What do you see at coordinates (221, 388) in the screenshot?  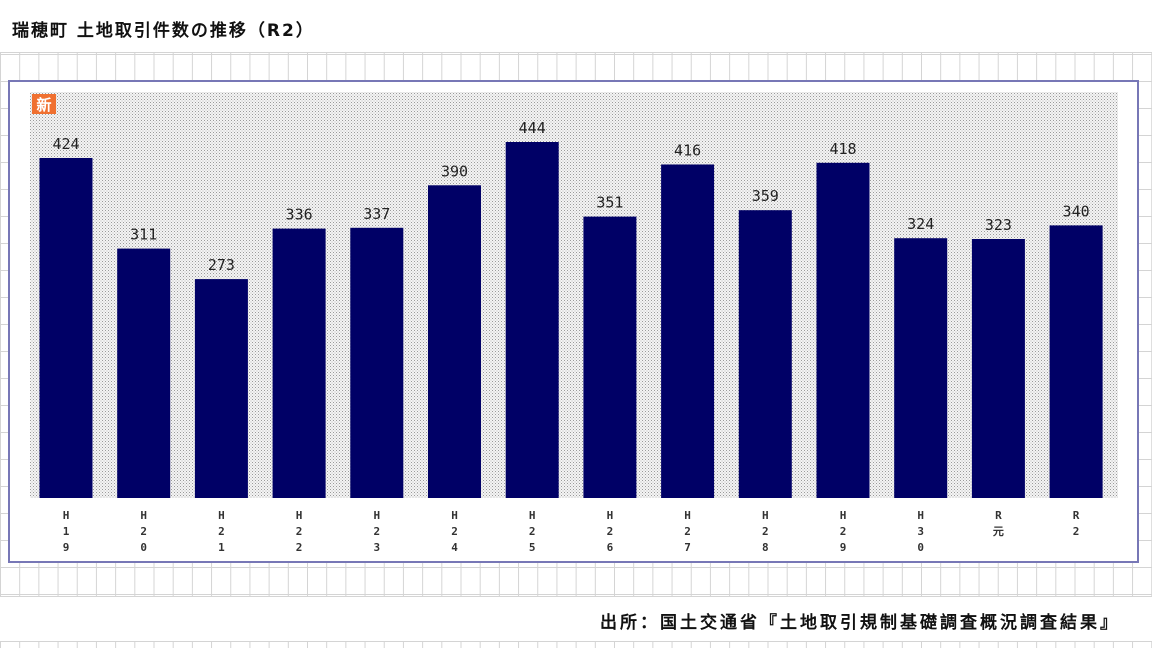 I see `bar-H21` at bounding box center [221, 388].